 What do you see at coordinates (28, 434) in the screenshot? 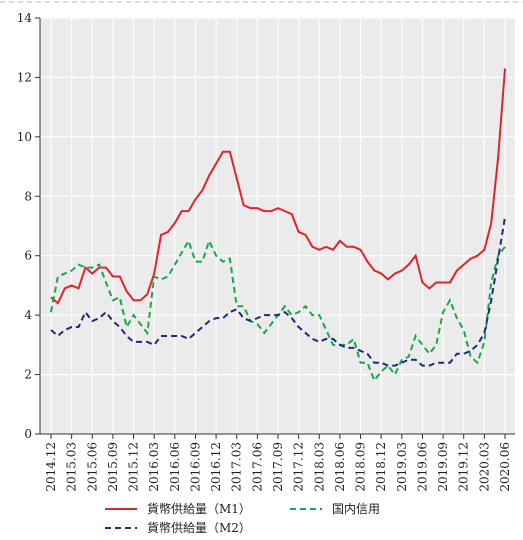
I see `y-tick-label: 0` at bounding box center [28, 434].